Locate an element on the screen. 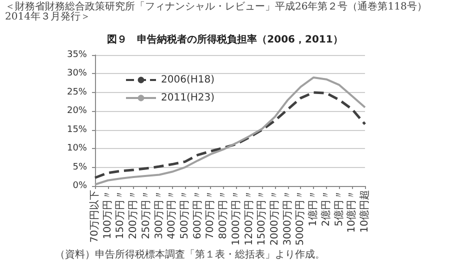 The width and height of the screenshot is (450, 266). x-tick-label: 2000万円〃 is located at coordinates (275, 218).